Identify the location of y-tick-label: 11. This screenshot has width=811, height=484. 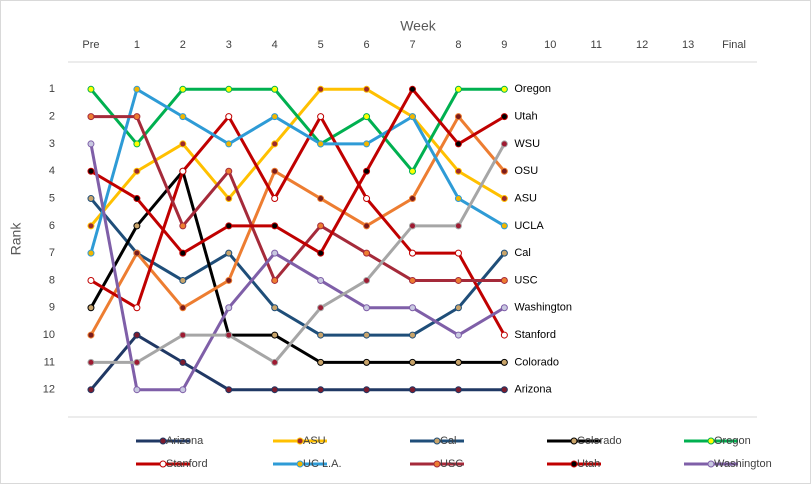
(49, 362).